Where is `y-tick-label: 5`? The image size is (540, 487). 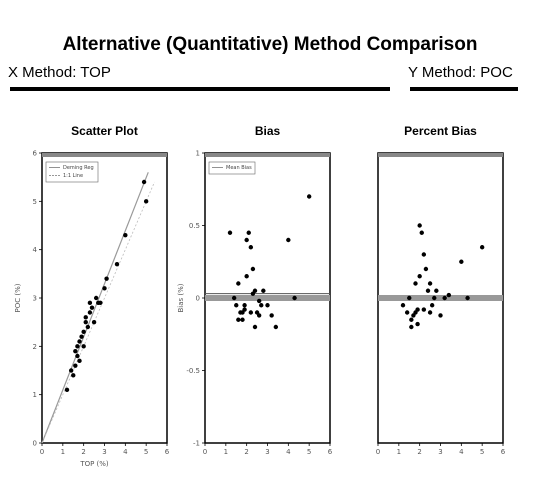 y-tick-label: 5 is located at coordinates (35, 202).